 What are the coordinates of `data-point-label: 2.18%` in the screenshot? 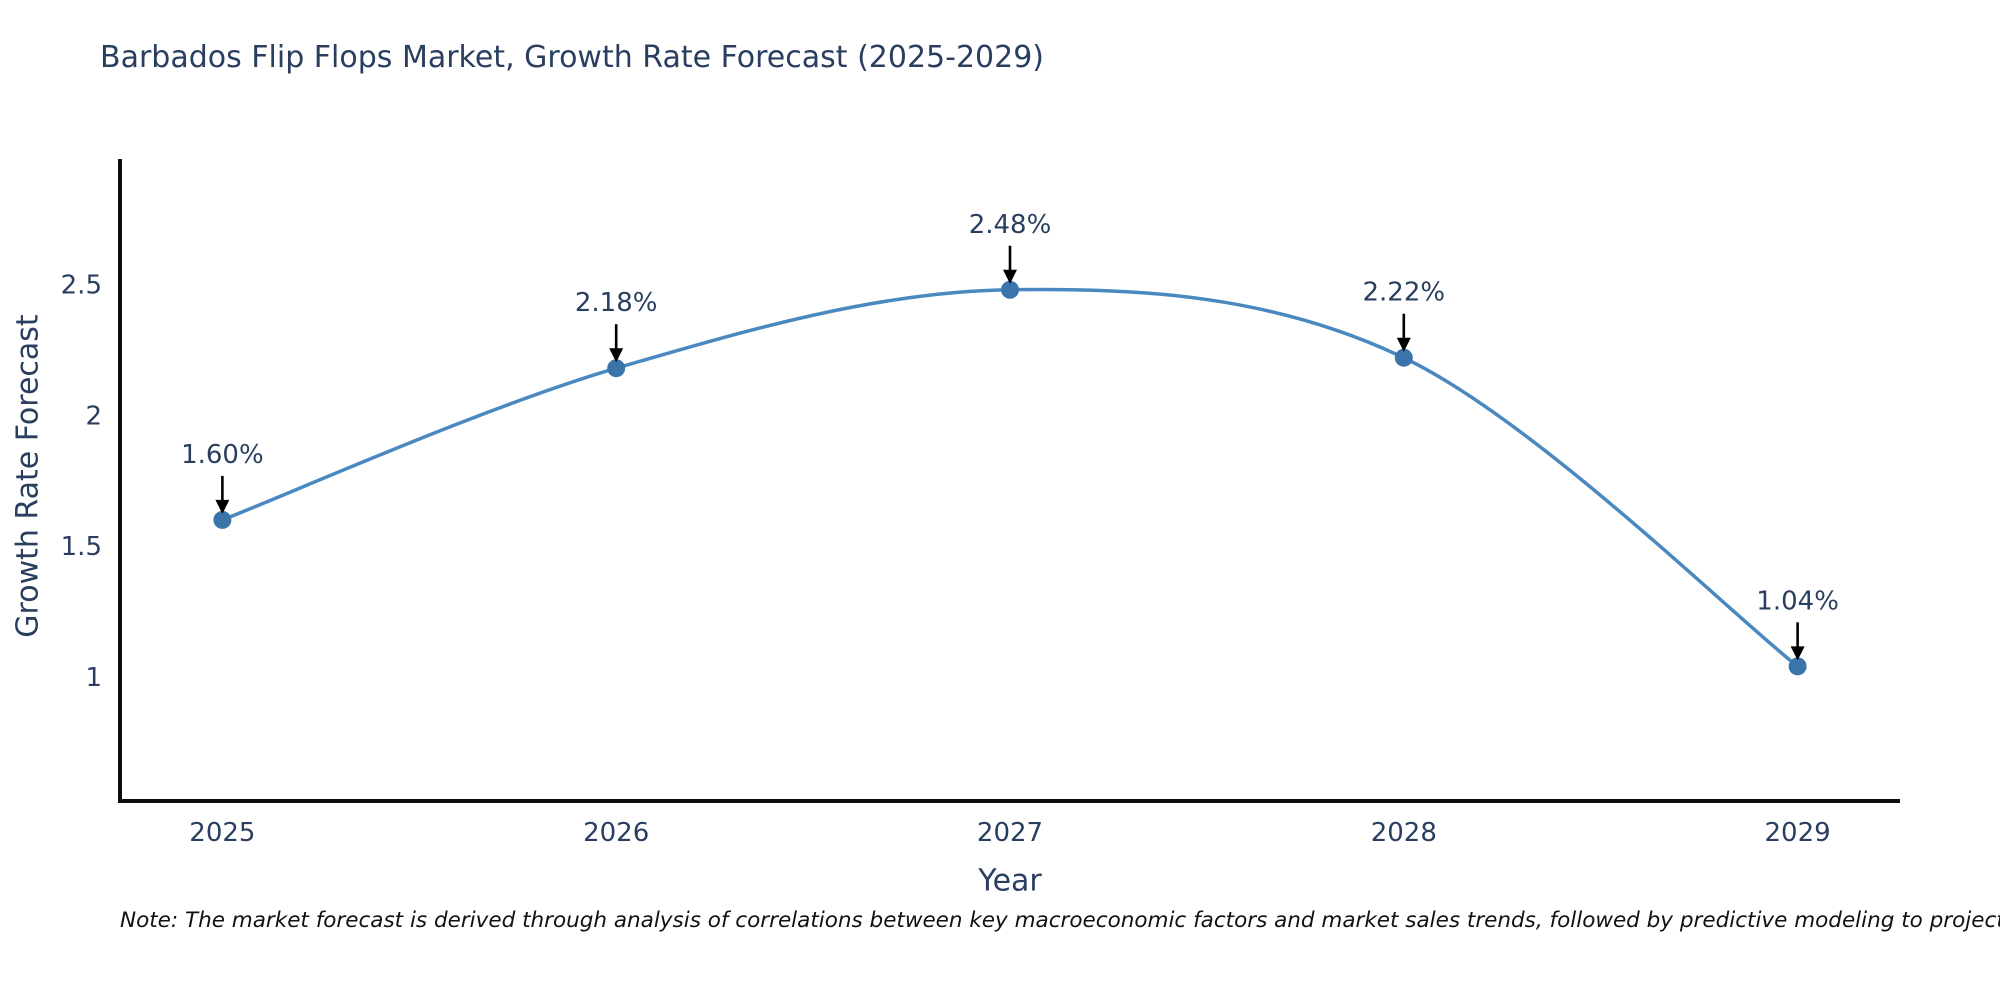 It's located at (616, 303).